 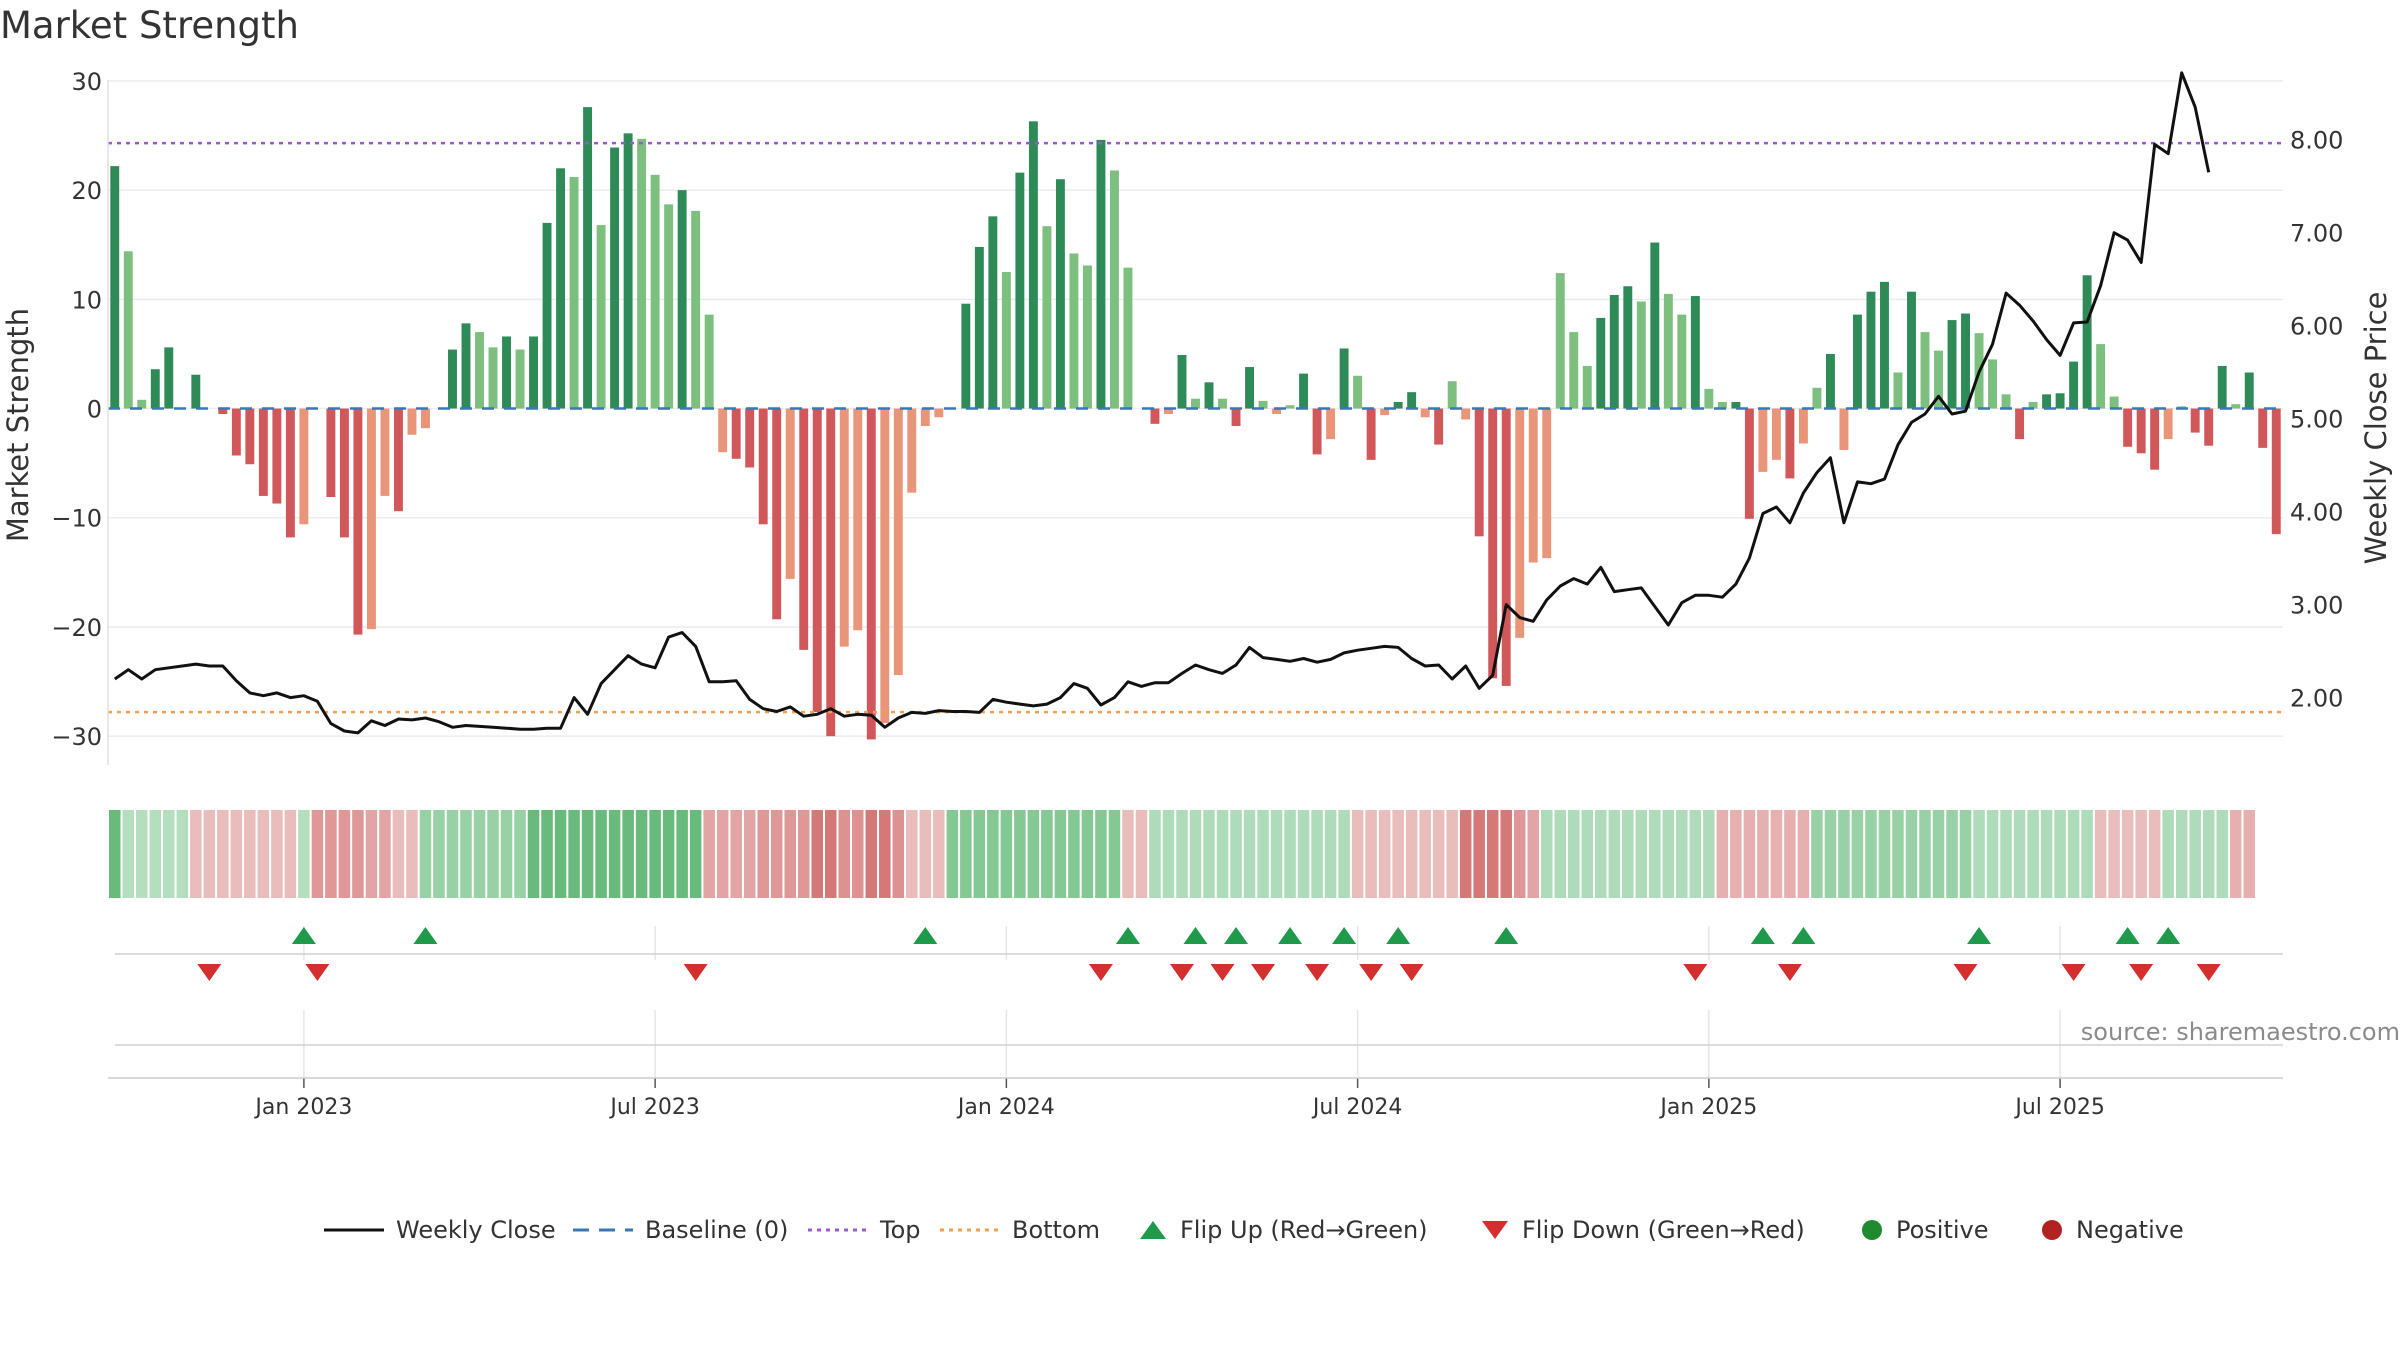 I want to click on legend-dash-icon, so click(x=603, y=1230).